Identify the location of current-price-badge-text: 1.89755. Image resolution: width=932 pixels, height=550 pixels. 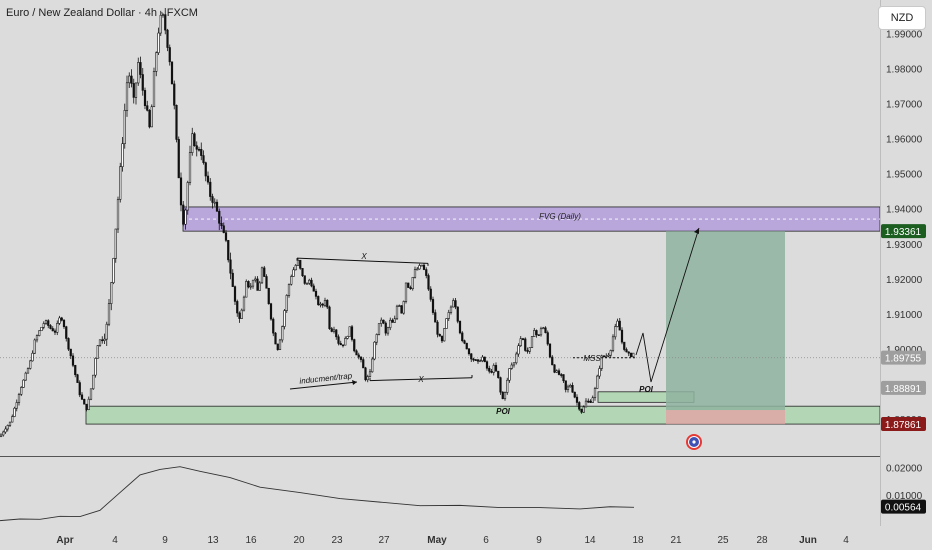
(903, 359).